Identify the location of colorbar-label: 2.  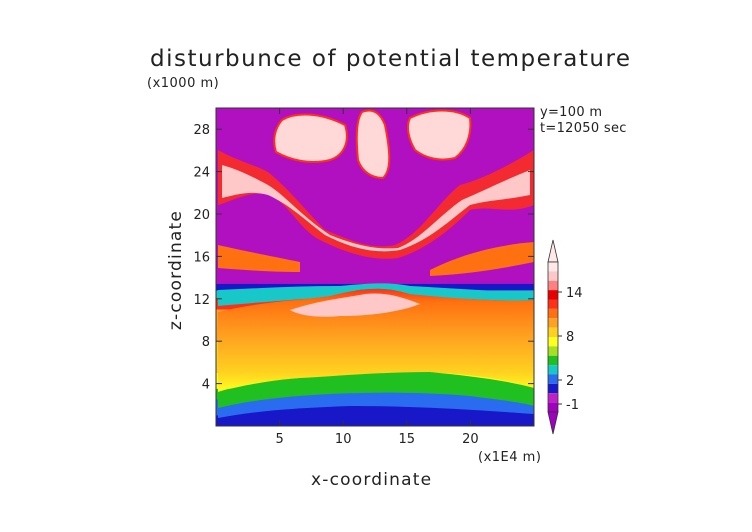
(570, 381).